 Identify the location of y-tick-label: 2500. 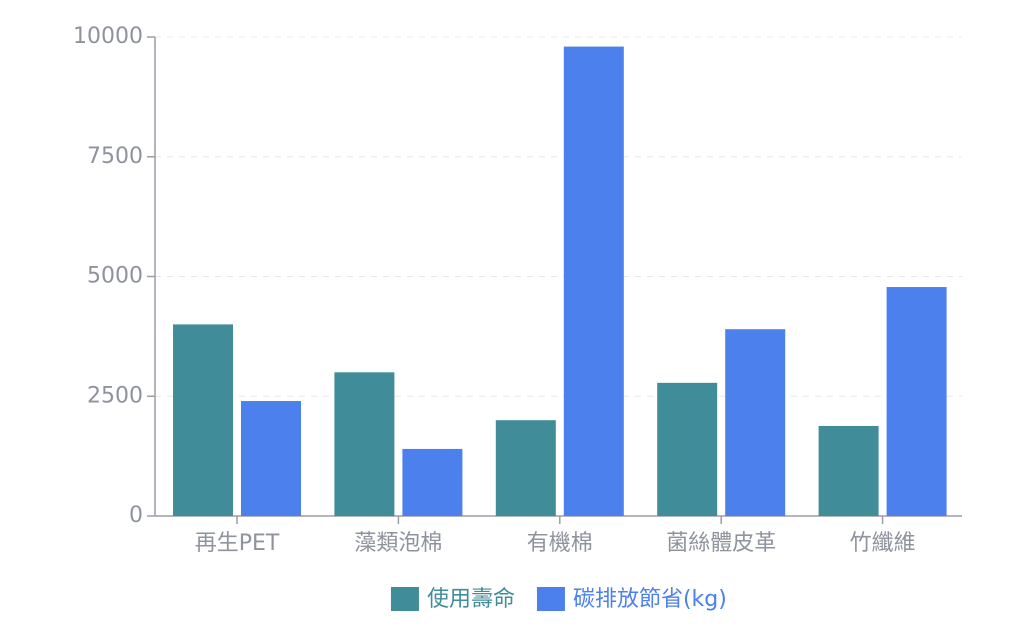
(115, 395).